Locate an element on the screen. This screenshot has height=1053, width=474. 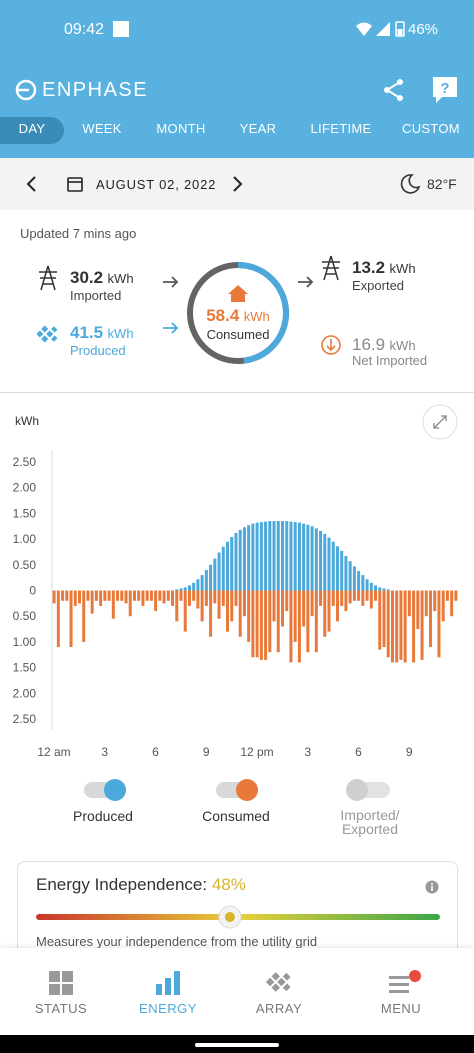
exported-value: 13.2 kWh is located at coordinates (384, 268).